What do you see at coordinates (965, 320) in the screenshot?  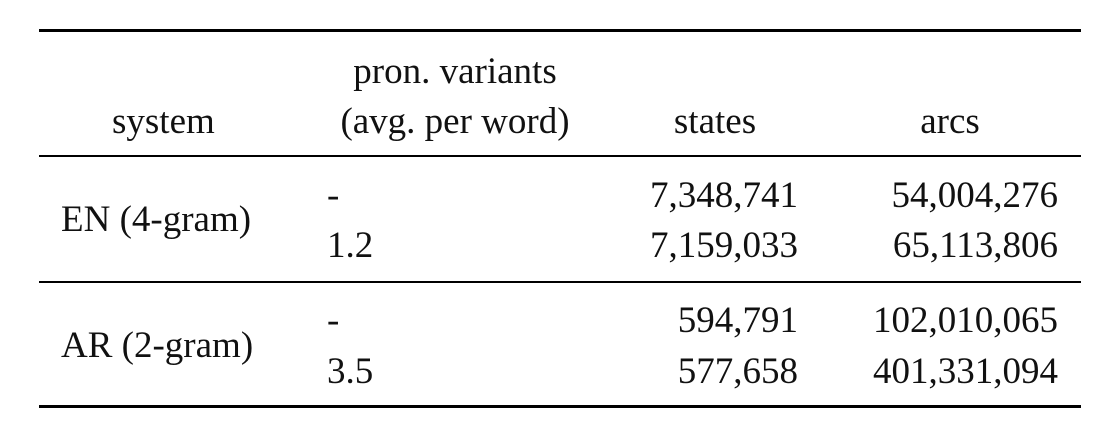 I see `arcs-cell: 102,010,065` at bounding box center [965, 320].